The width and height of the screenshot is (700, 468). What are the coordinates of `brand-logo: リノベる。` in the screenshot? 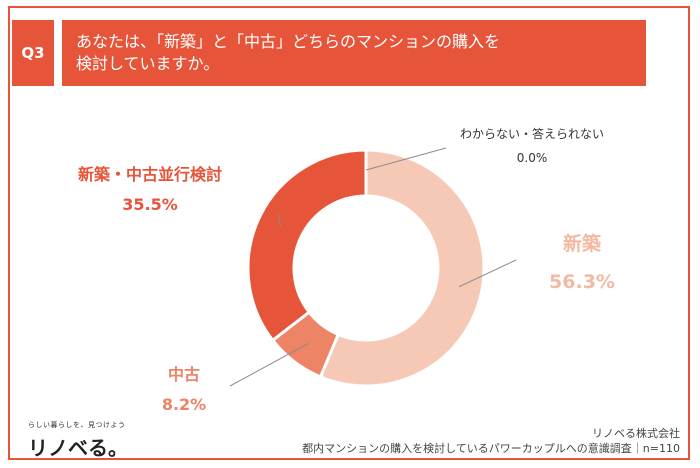 It's located at (78, 448).